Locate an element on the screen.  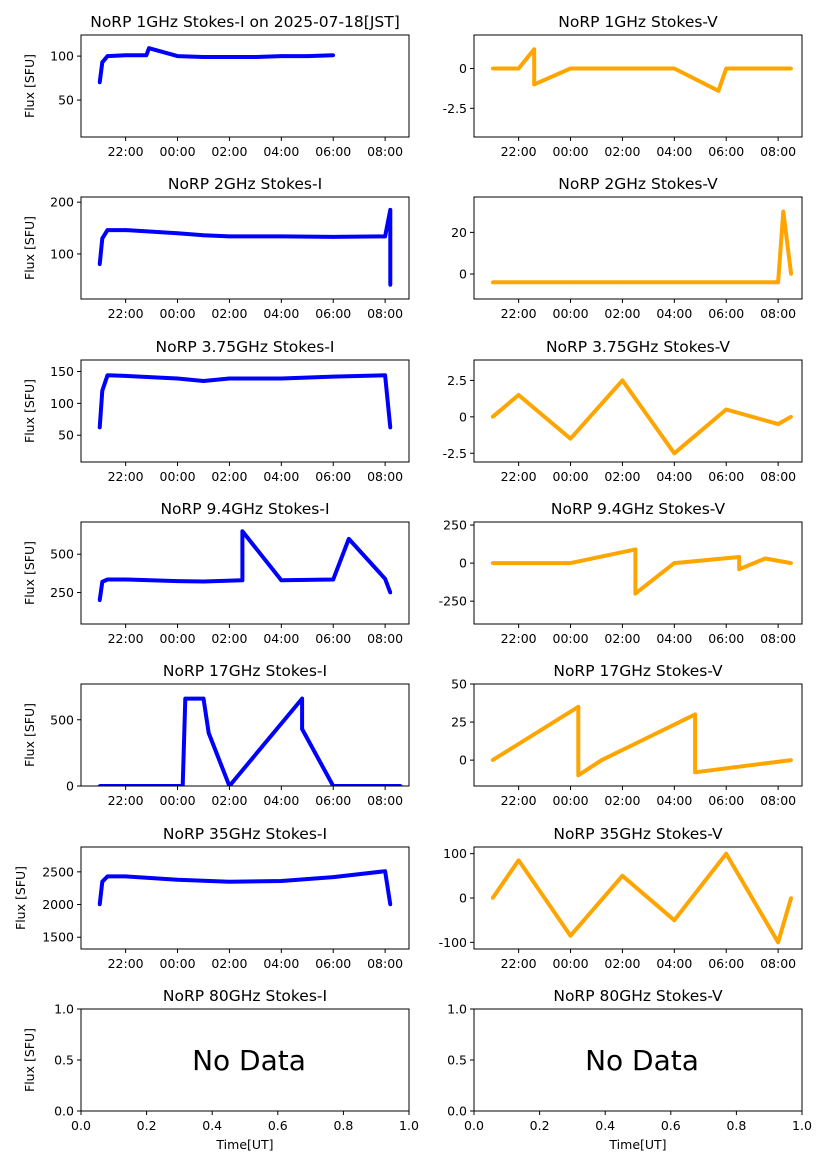
y-tick-label: 250 is located at coordinates (455, 525).